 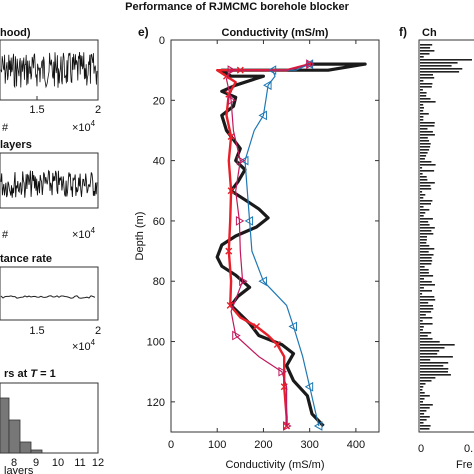 I want to click on left-panel2-title: layers, so click(x=16, y=145).